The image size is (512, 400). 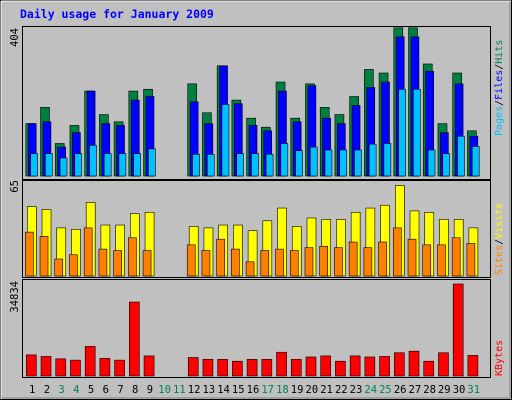 I want to click on day-label-23: 23, so click(x=356, y=390).